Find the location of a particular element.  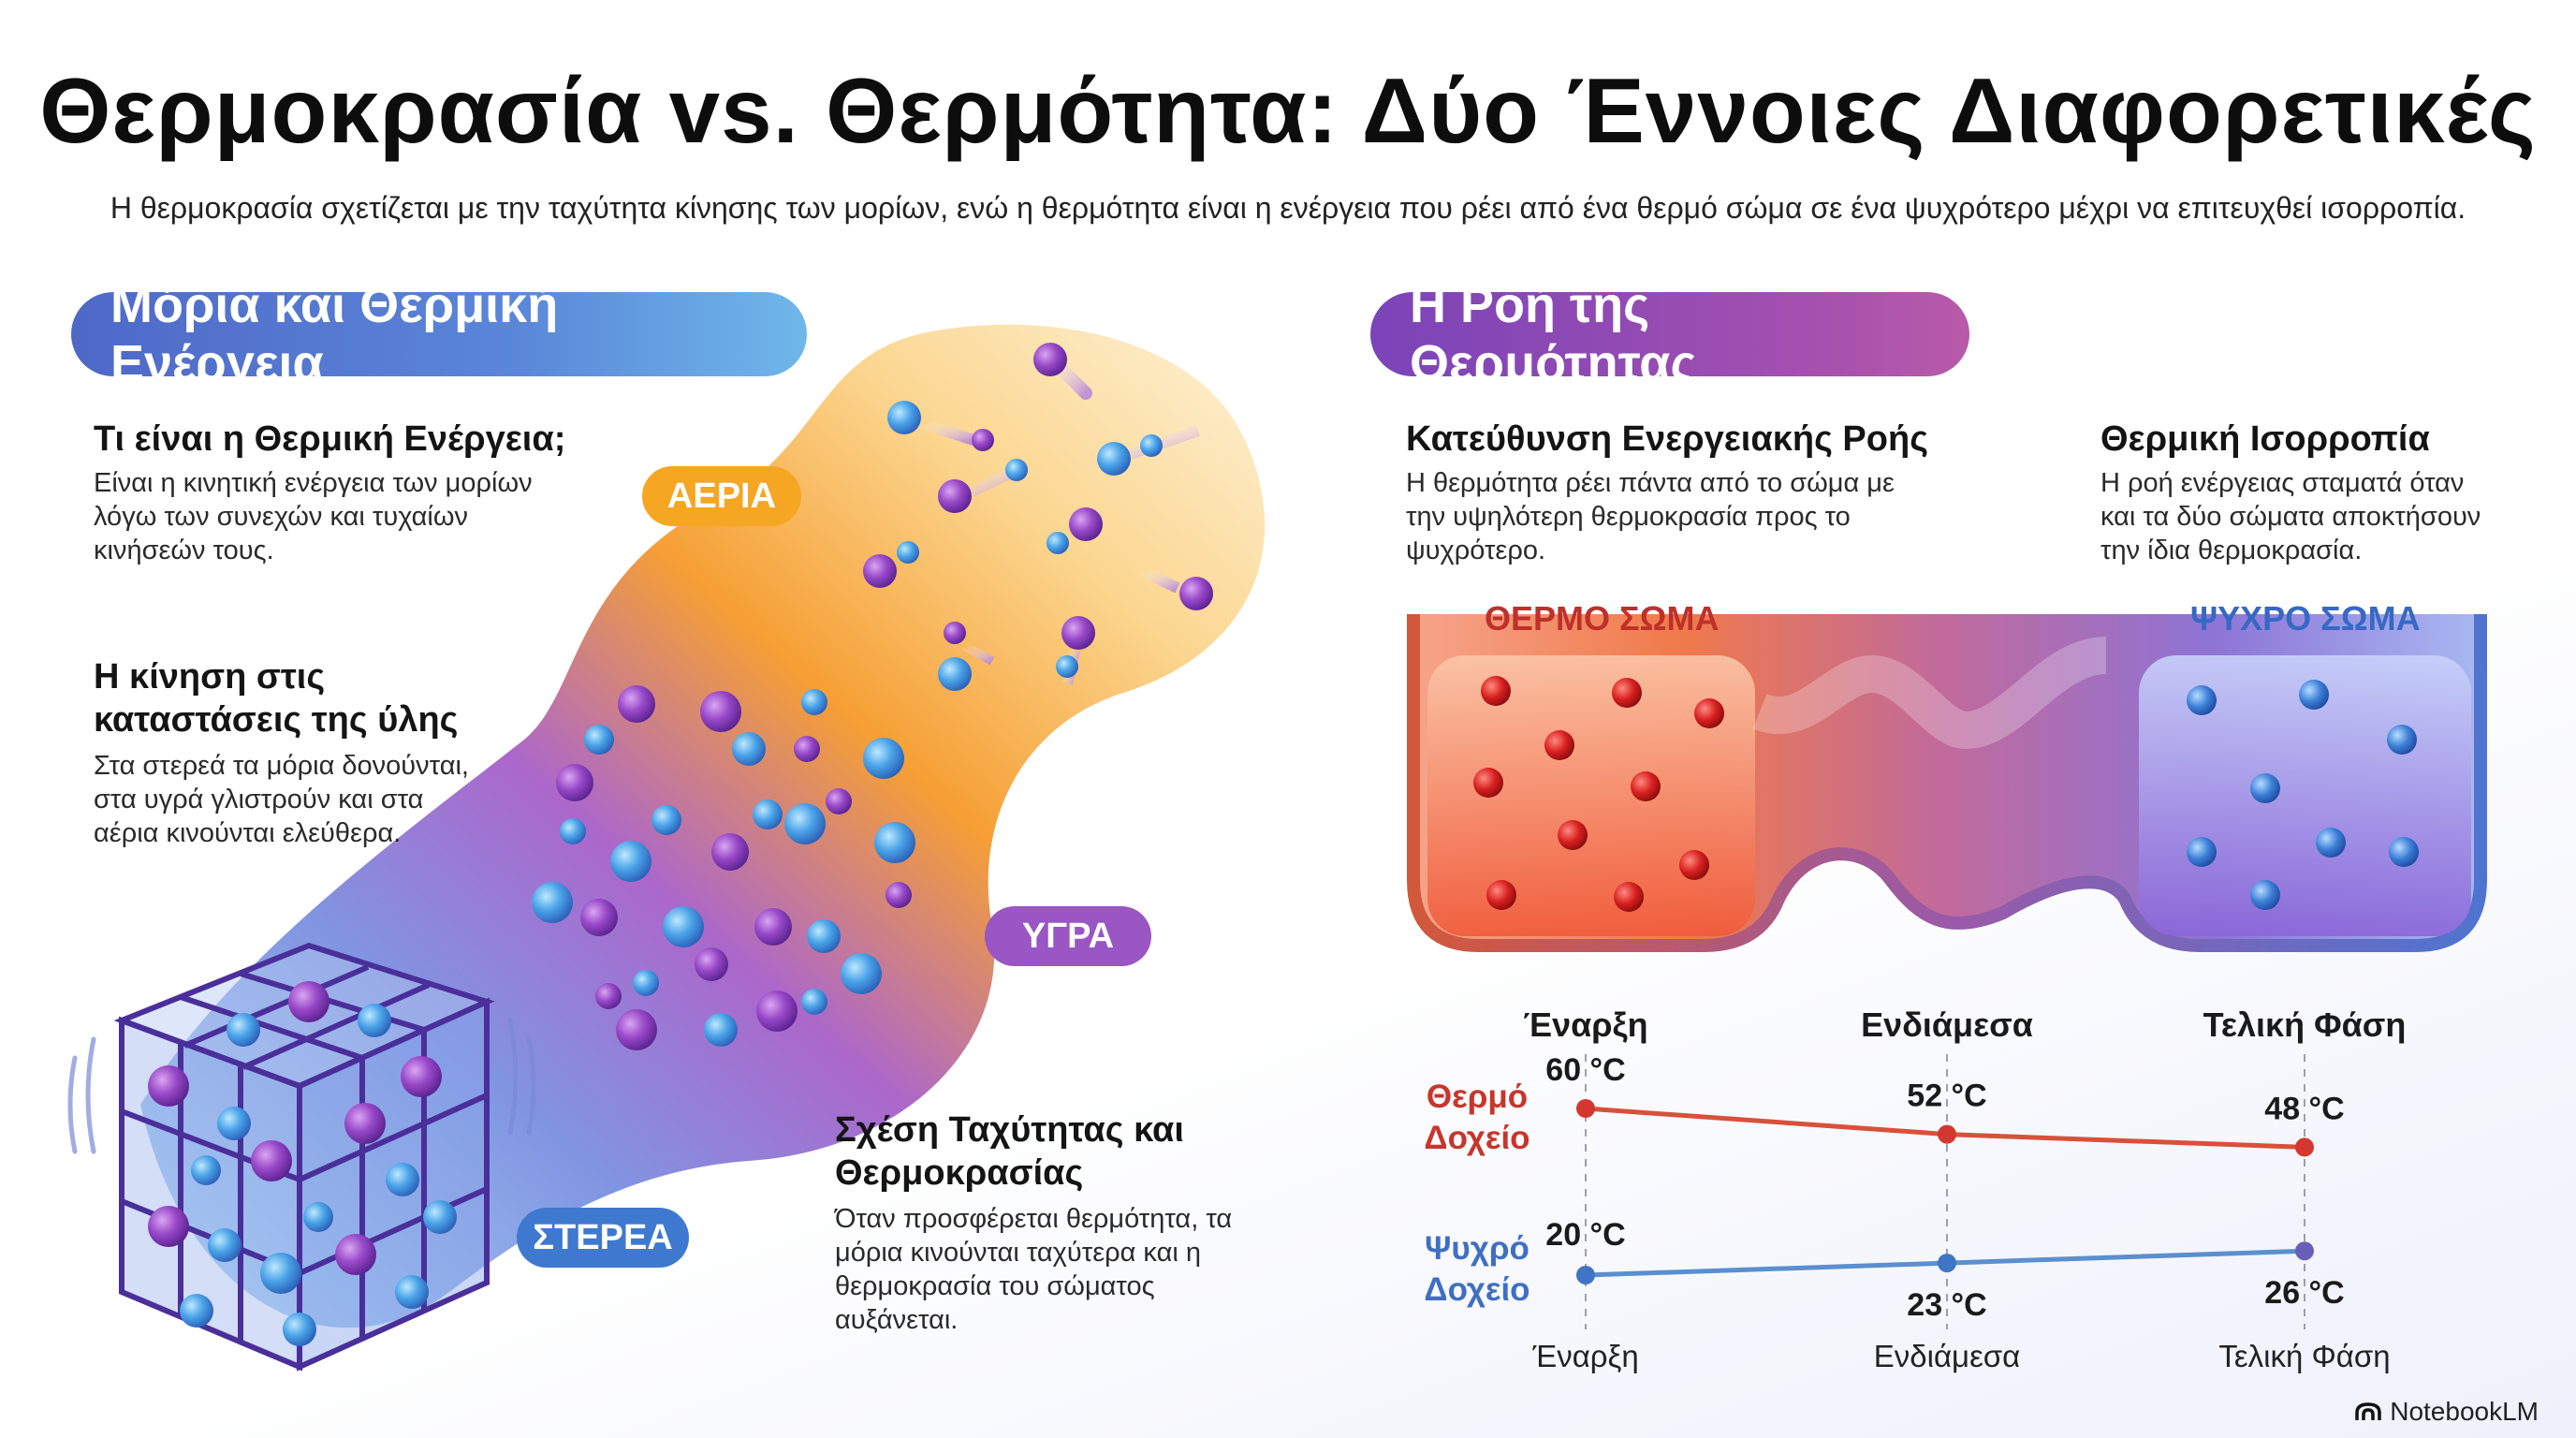

block-text-line: ψυχρότερο. is located at coordinates (1476, 550).